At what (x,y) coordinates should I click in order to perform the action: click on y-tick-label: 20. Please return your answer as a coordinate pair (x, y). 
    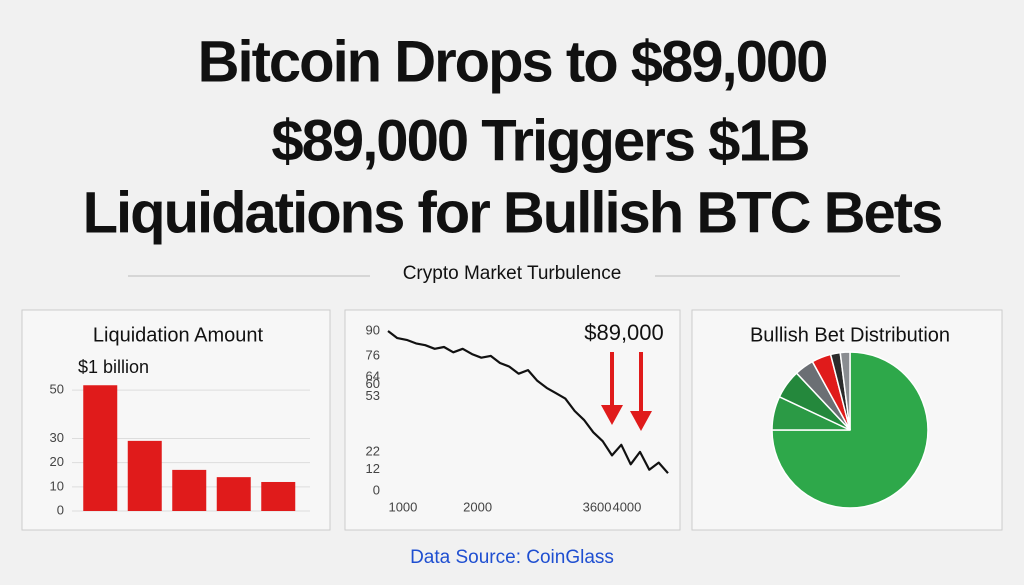
    Looking at the image, I should click on (57, 461).